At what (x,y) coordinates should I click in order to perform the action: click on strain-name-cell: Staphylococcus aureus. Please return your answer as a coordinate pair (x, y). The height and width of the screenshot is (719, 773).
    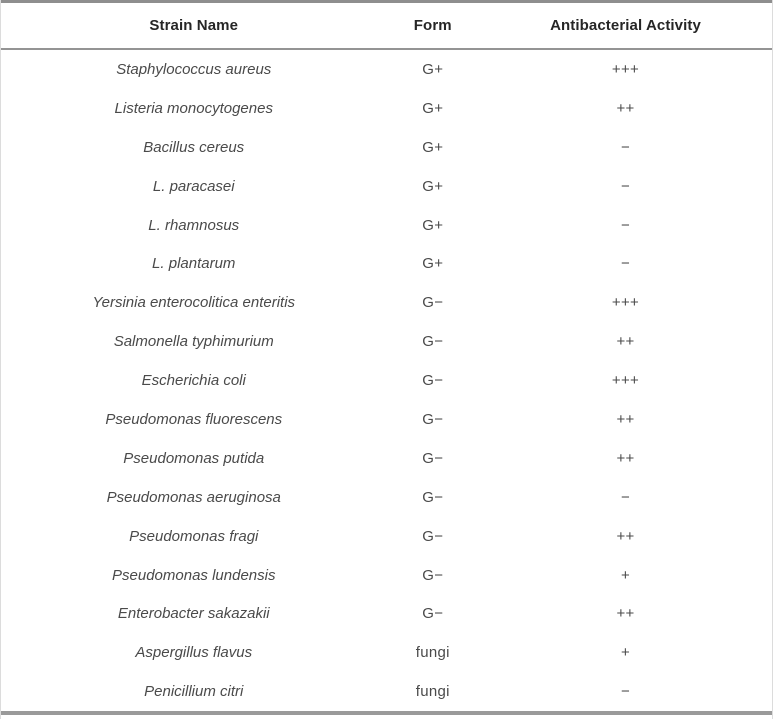
    Looking at the image, I should click on (194, 69).